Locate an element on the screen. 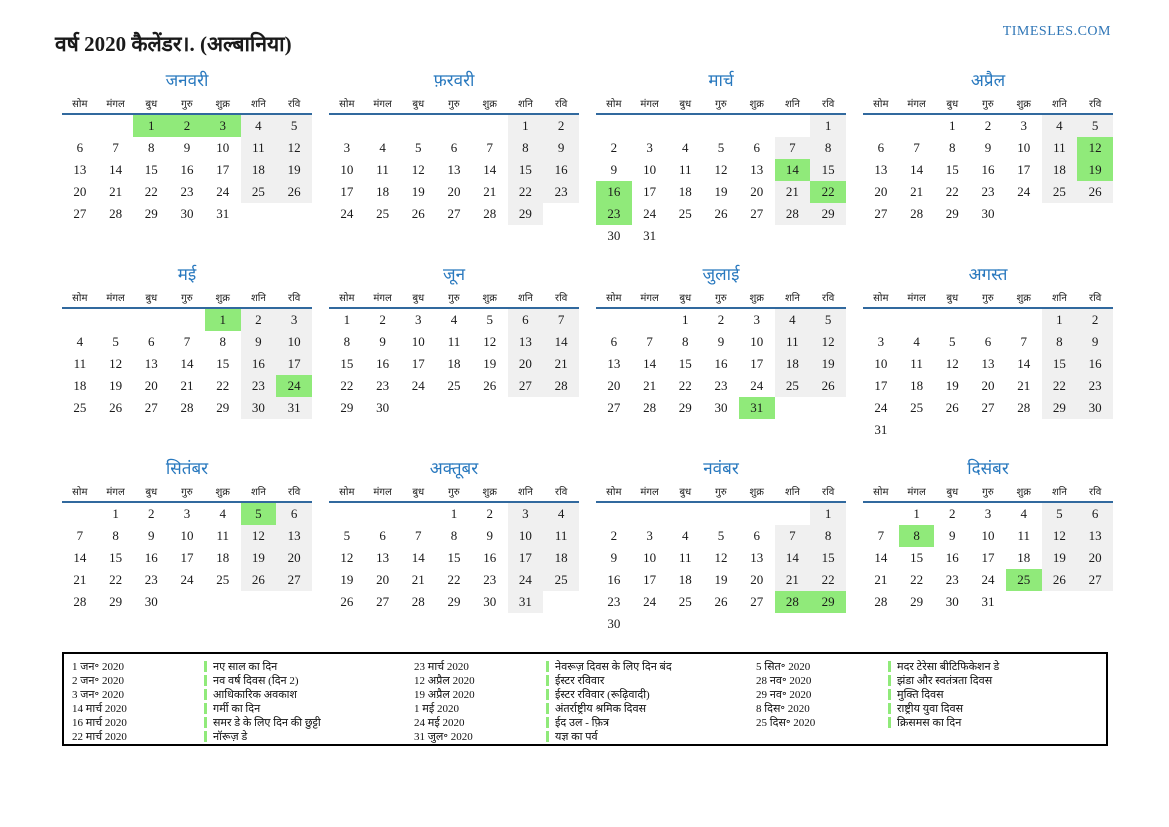 The height and width of the screenshot is (827, 1169). weekday-label: शनि is located at coordinates (258, 298).